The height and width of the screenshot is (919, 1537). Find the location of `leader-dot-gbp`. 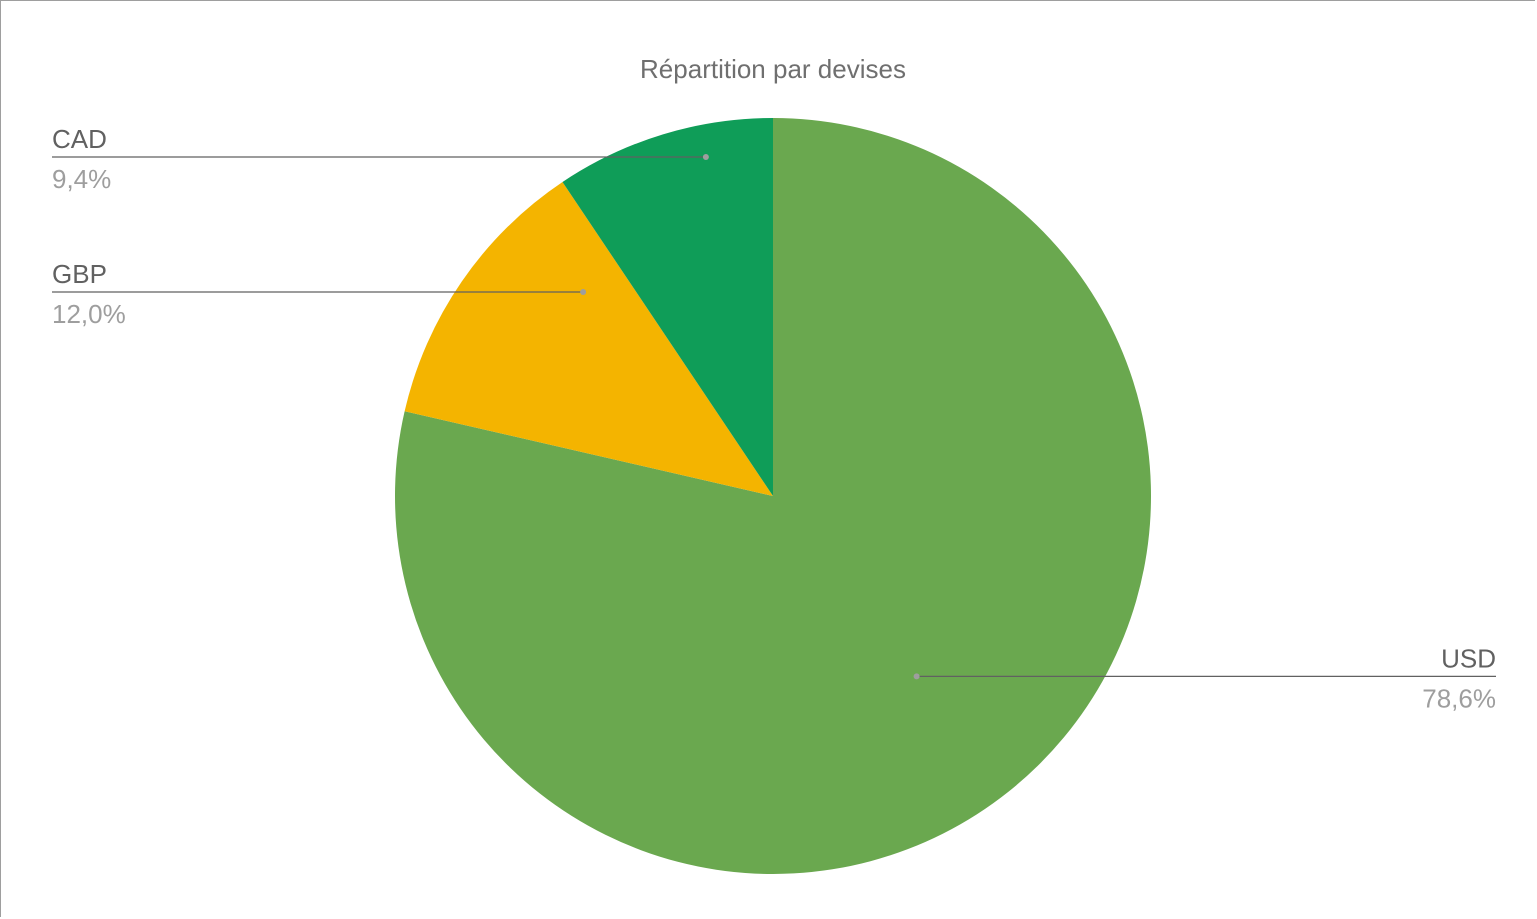

leader-dot-gbp is located at coordinates (583, 292).